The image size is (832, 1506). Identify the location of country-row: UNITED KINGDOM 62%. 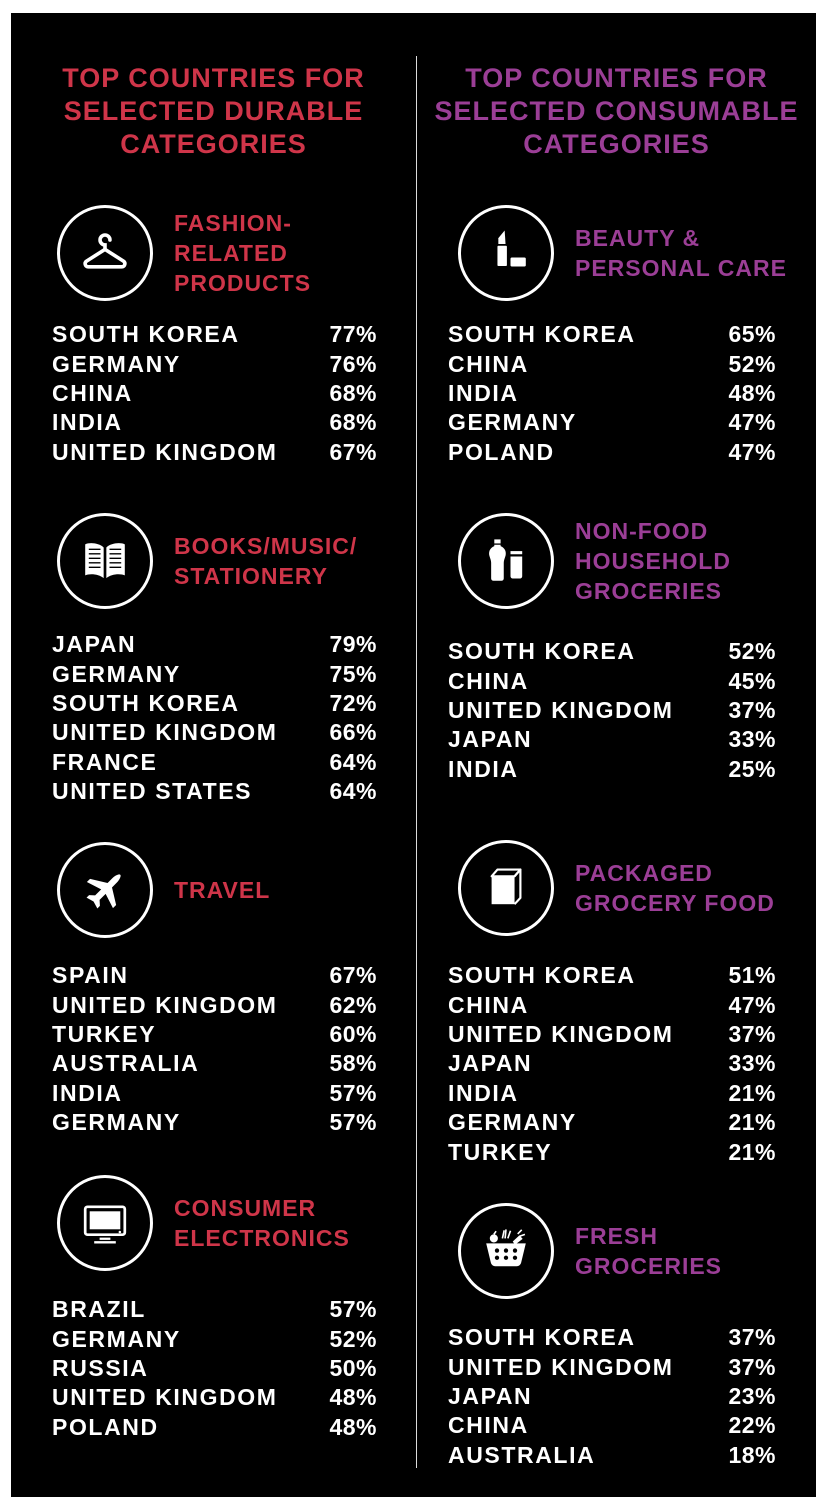
(214, 1004).